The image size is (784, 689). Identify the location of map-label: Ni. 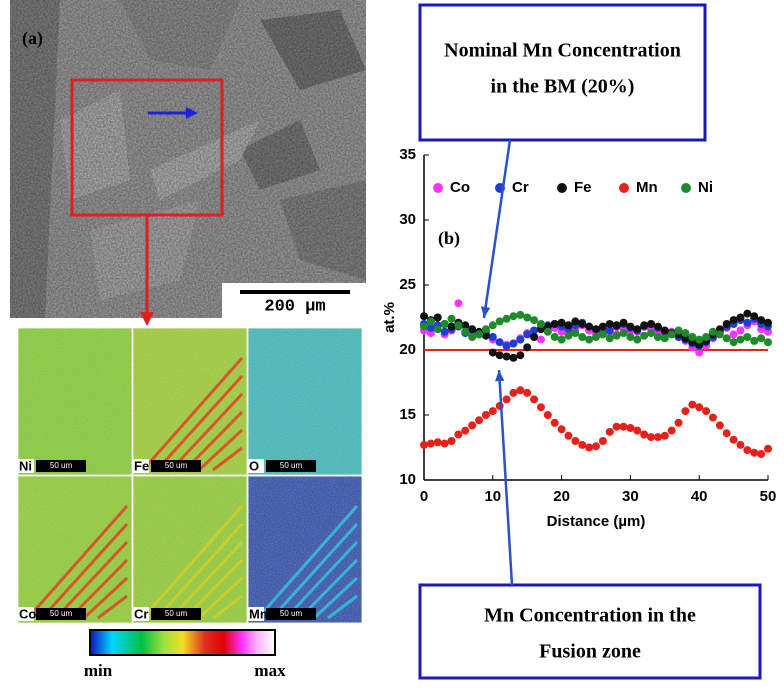
(25, 465).